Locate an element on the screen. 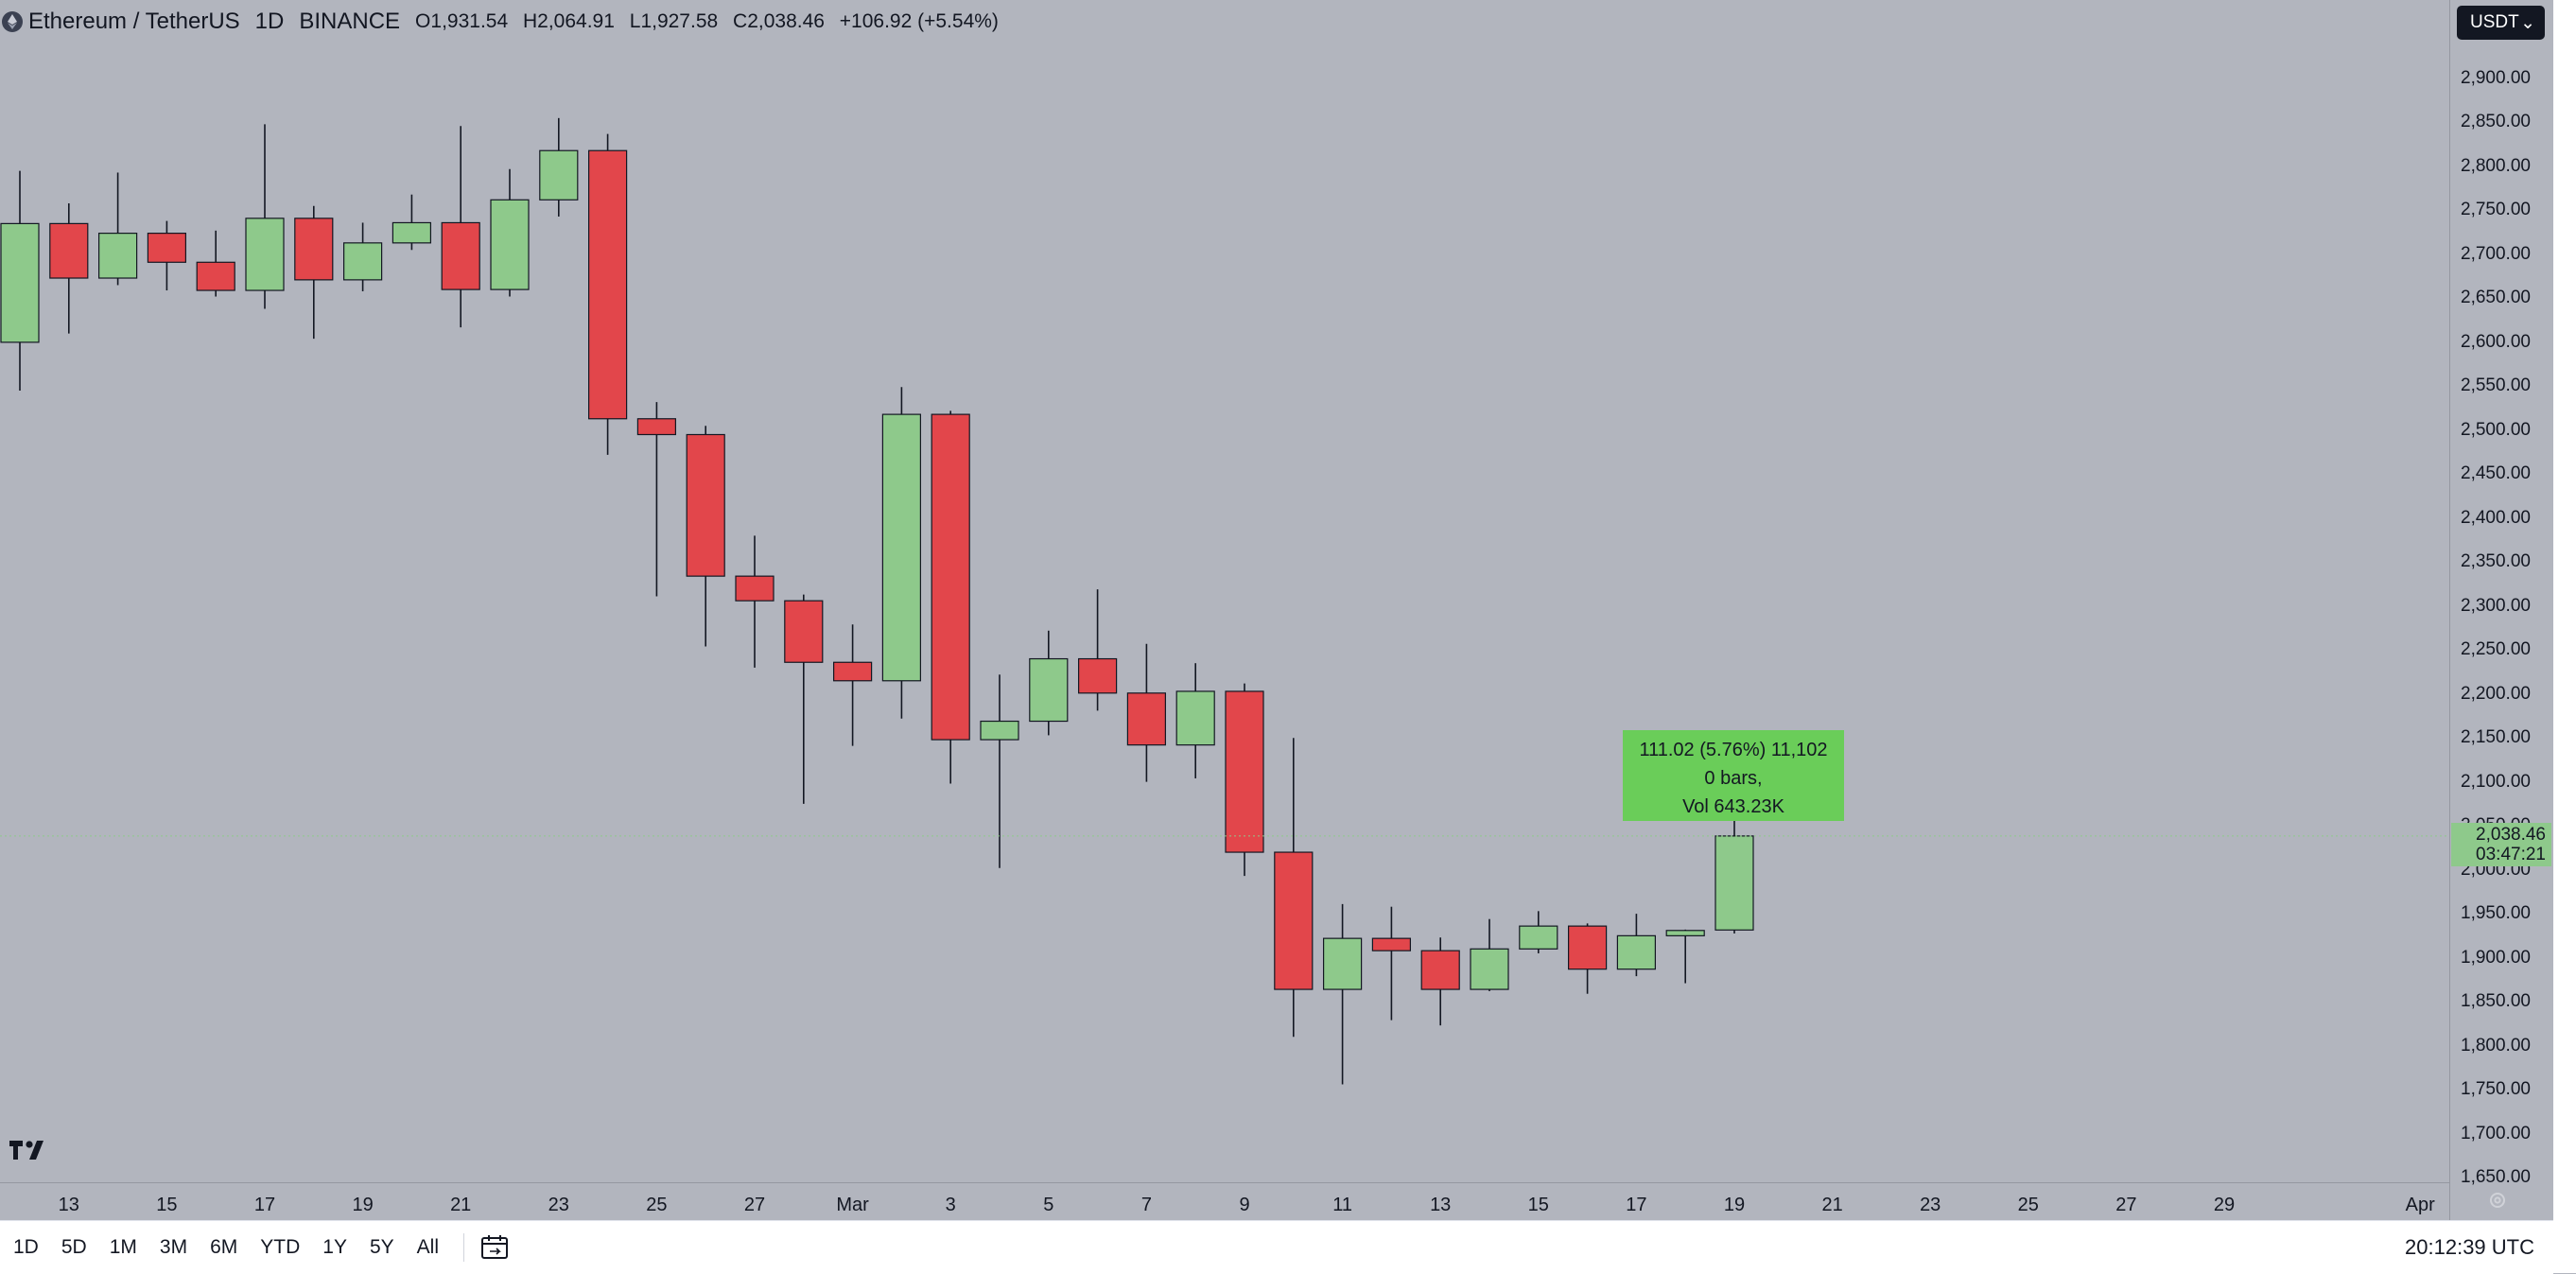  price-tick-label: 2,500.00 is located at coordinates (2496, 429).